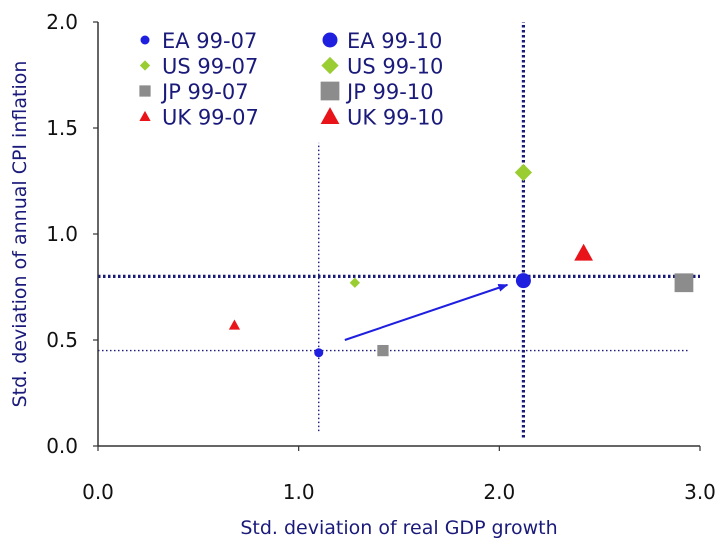  Describe the element at coordinates (210, 67) in the screenshot. I see `legend-label: US 99-07` at that location.